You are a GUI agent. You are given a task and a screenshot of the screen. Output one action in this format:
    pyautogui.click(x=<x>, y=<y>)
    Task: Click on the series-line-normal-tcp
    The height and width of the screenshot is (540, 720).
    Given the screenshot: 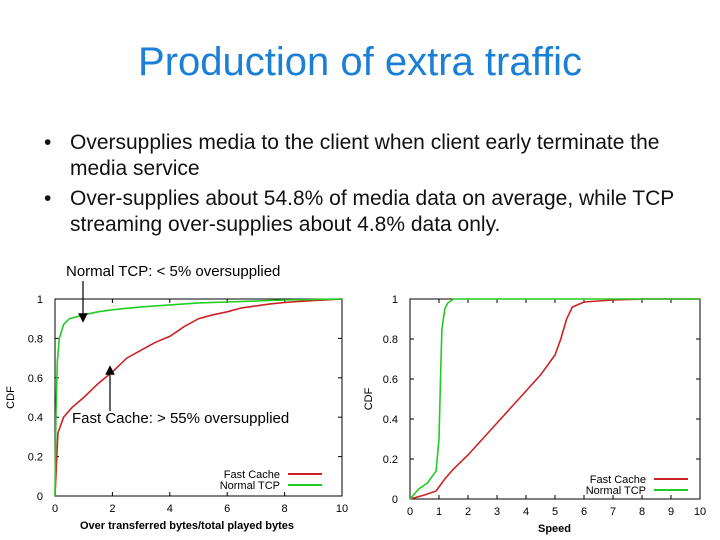 What is the action you would take?
    pyautogui.click(x=198, y=397)
    